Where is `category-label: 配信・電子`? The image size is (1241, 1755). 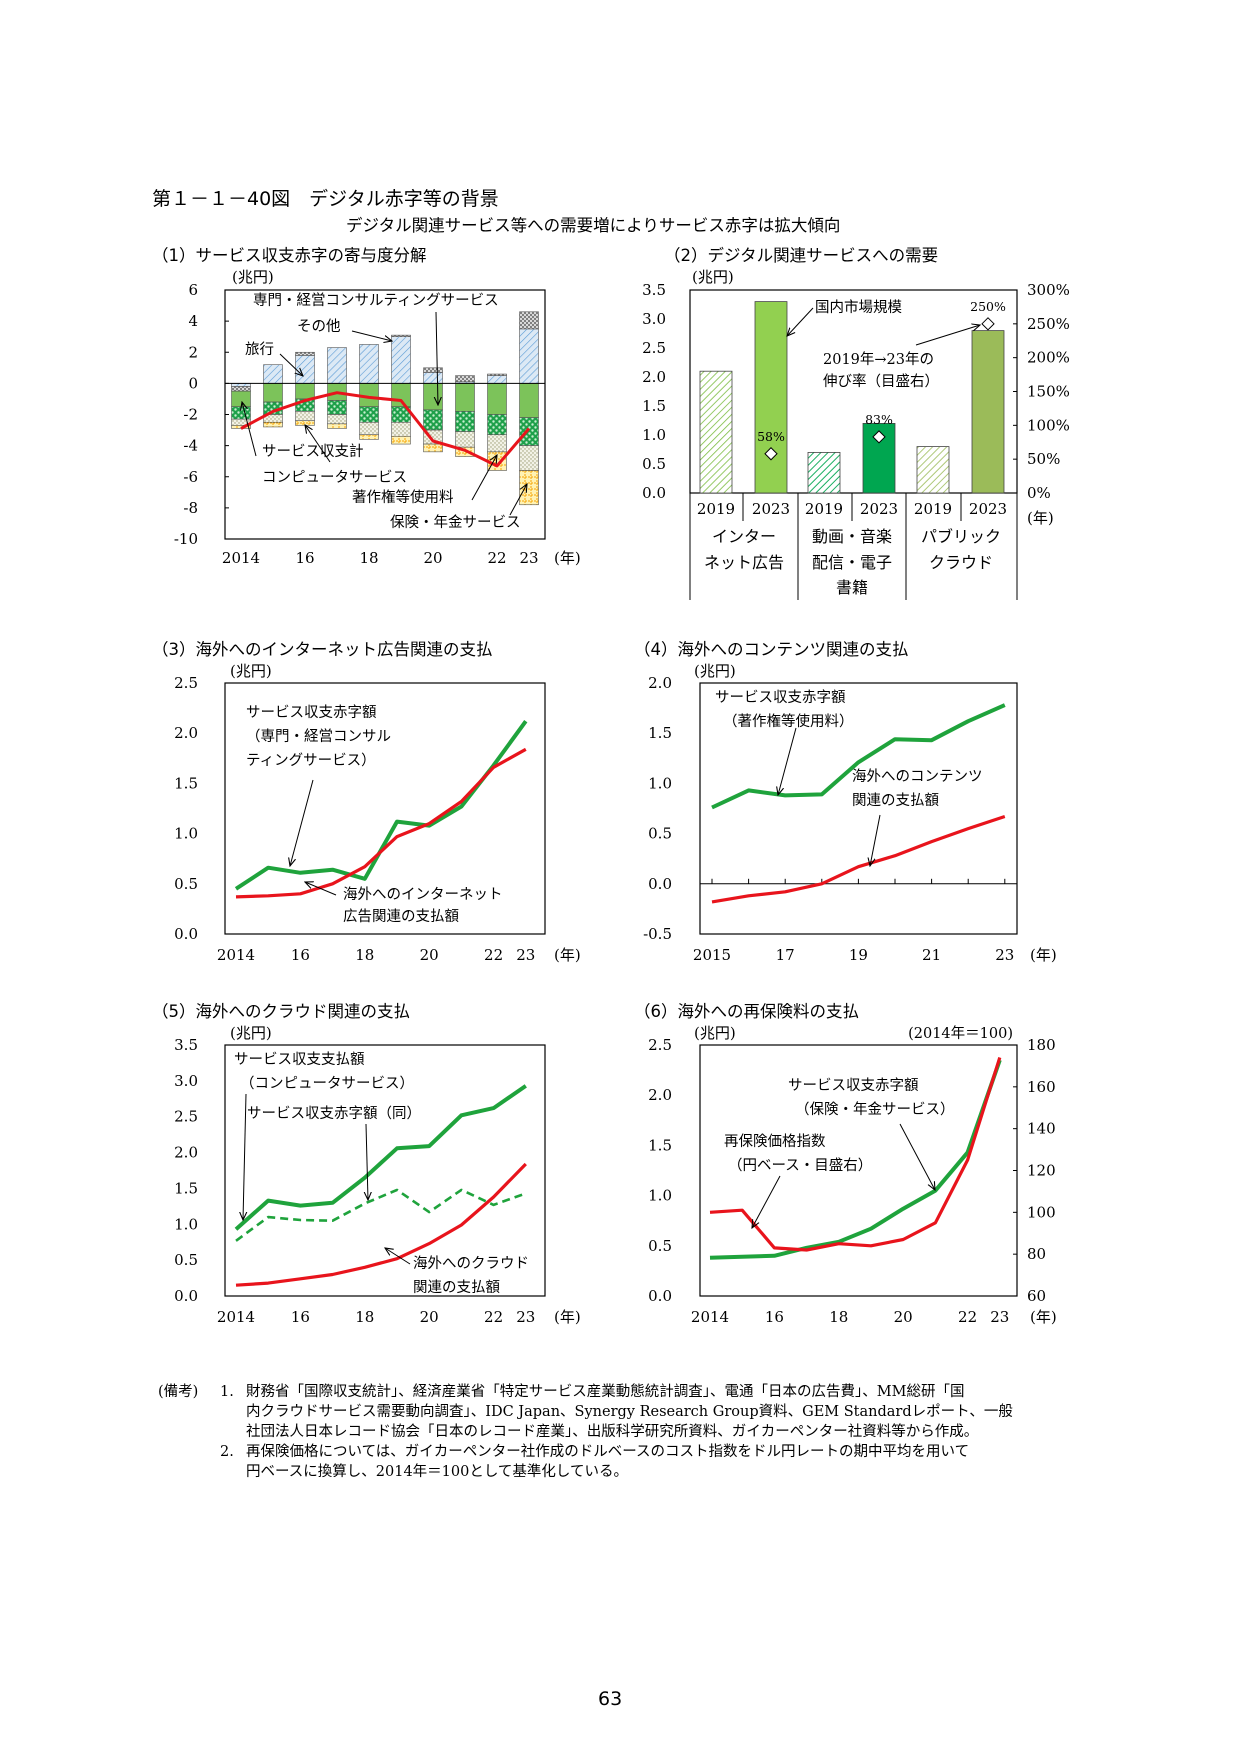
category-label: 配信・電子 is located at coordinates (852, 562).